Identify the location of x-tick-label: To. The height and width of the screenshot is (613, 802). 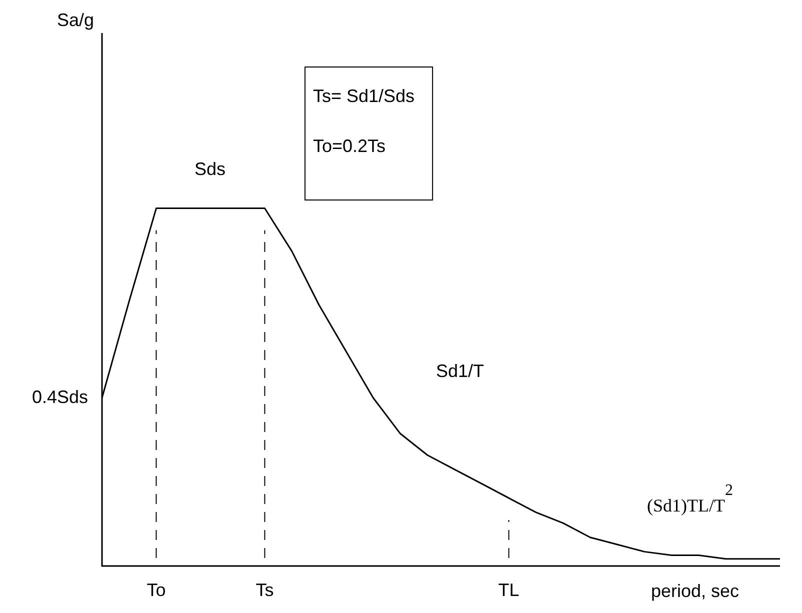
(156, 590).